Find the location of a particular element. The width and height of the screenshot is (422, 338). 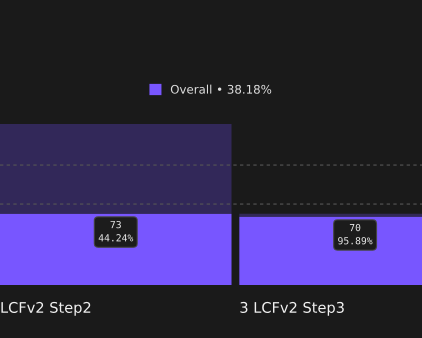

data-label: 73 44.24% is located at coordinates (116, 231).